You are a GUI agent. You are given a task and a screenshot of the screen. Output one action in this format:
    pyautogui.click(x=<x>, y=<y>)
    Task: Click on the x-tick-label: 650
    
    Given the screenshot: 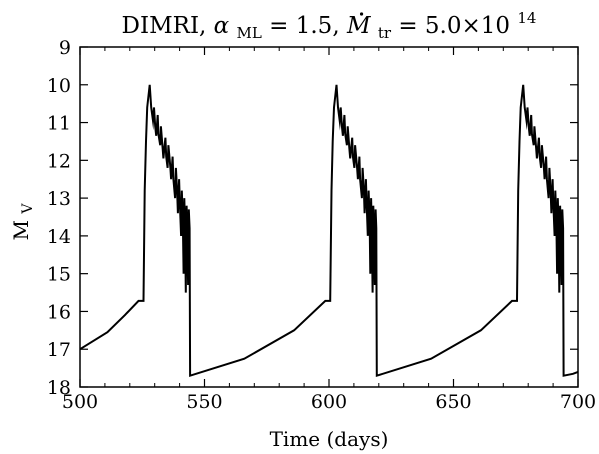 What is the action you would take?
    pyautogui.click(x=453, y=402)
    